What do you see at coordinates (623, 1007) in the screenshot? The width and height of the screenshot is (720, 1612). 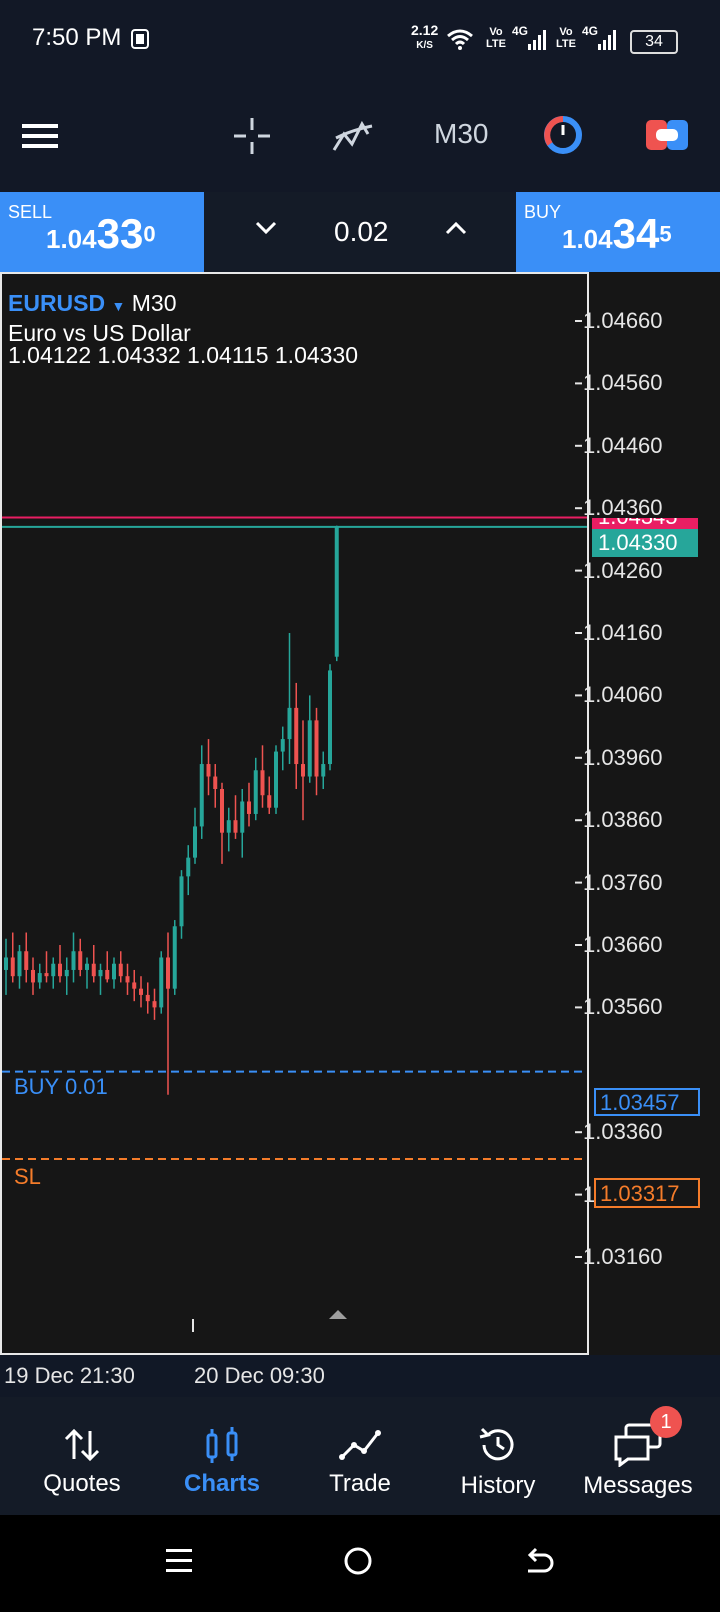 I see `axis-label: 1.03560` at bounding box center [623, 1007].